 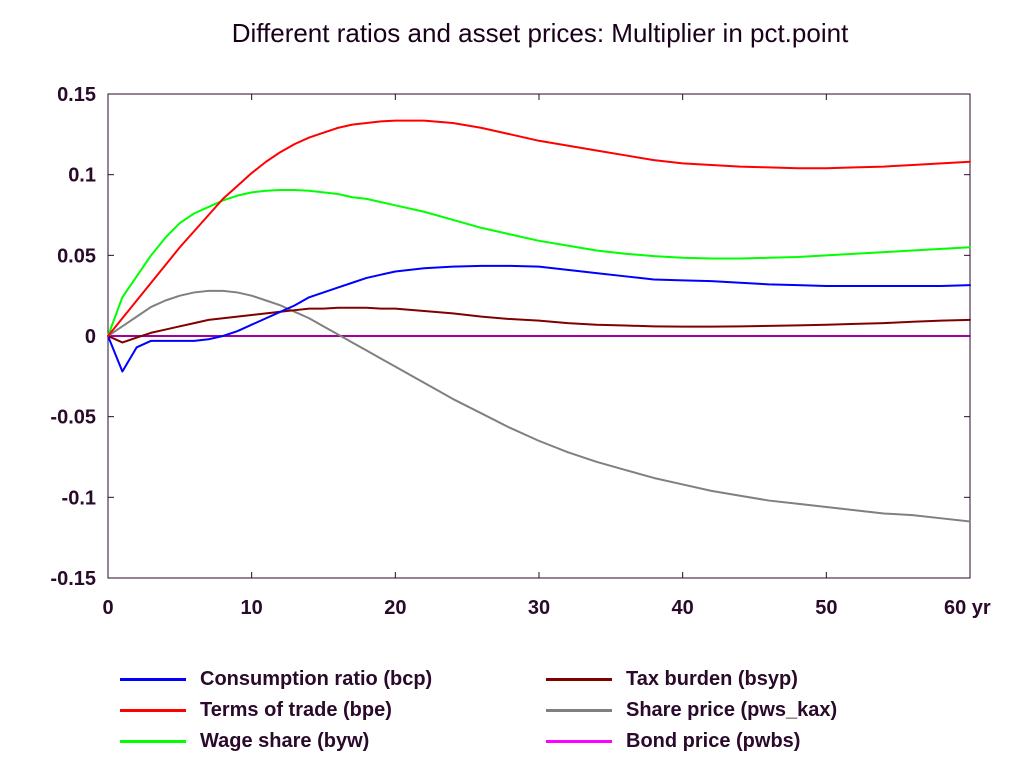 I want to click on x-tick-label: 30, so click(x=539, y=608).